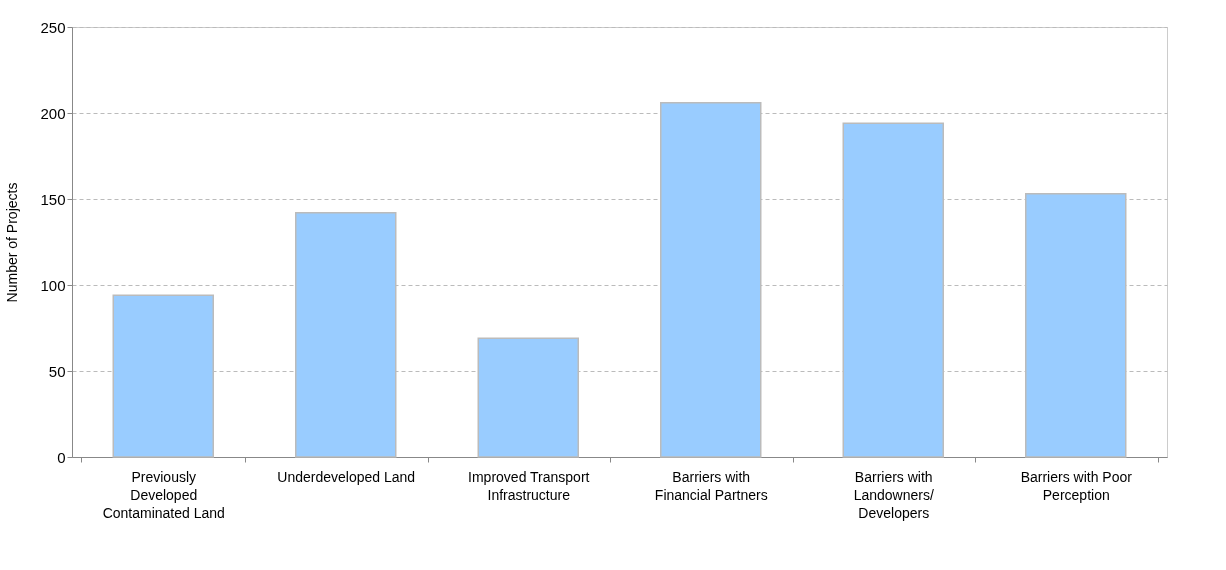 The image size is (1226, 570). Describe the element at coordinates (53, 113) in the screenshot. I see `y-tick-label: 200` at that location.